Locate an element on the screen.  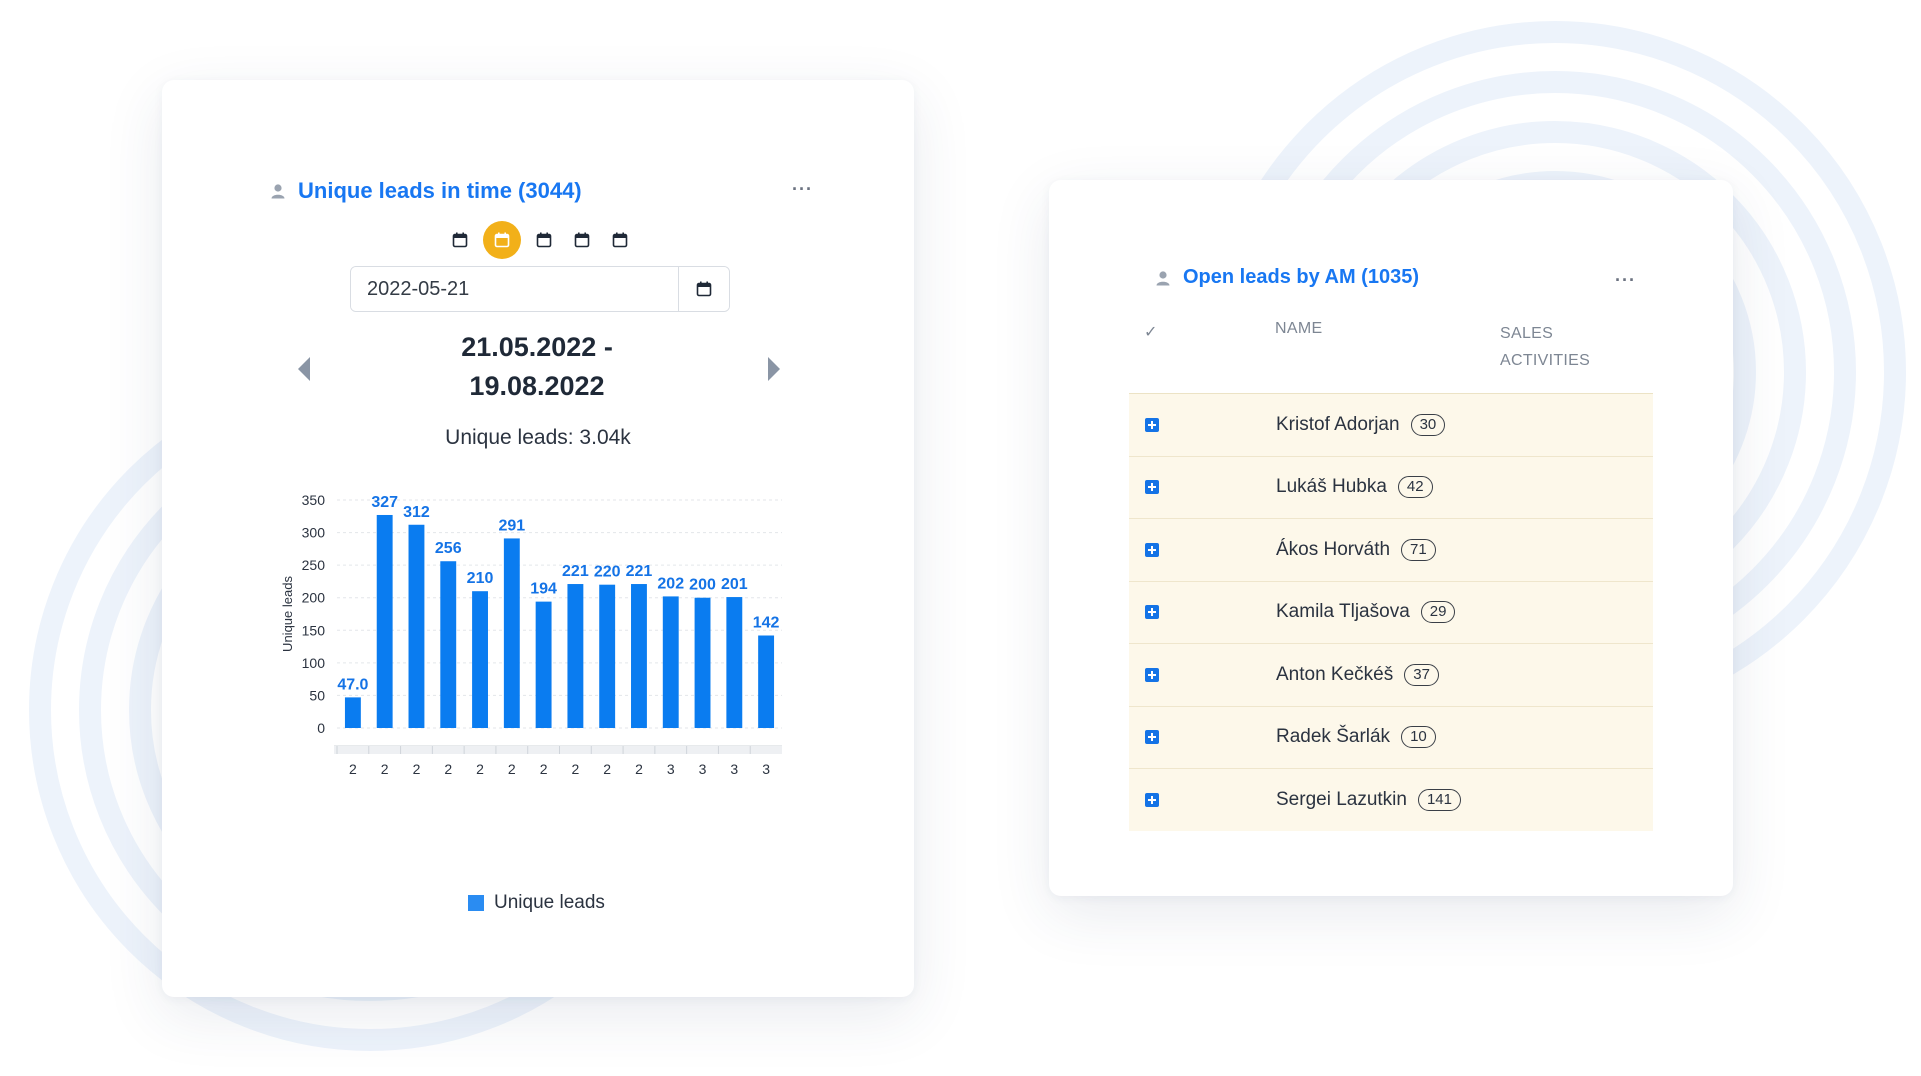
y-axis-label: Unique leads is located at coordinates (287, 614).